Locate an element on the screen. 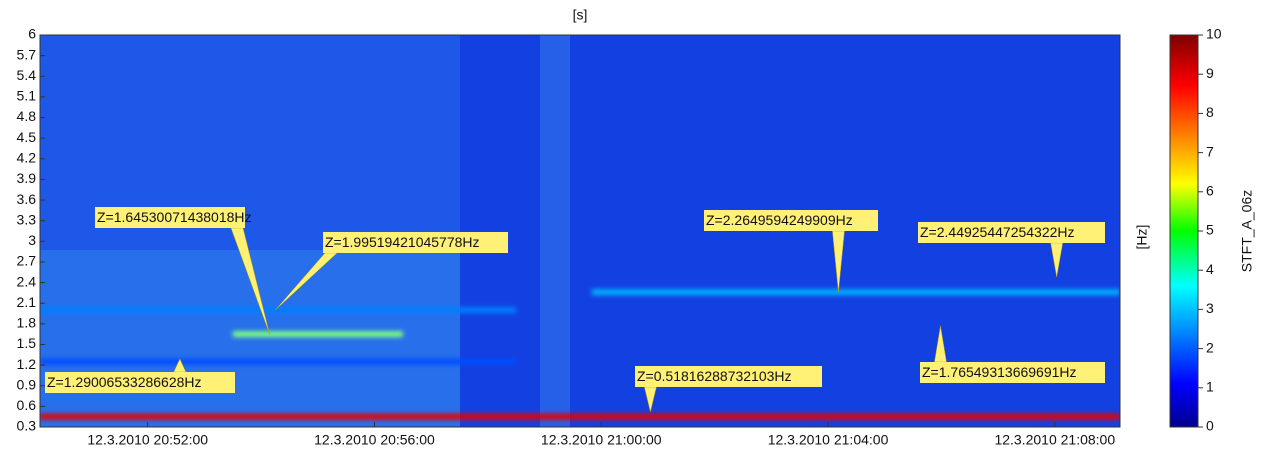  y-tick-label: 2.4 is located at coordinates (27, 281).